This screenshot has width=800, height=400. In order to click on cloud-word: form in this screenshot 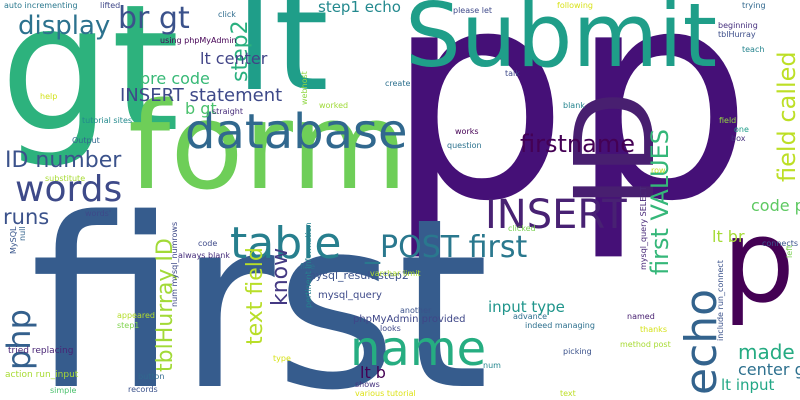, I will do `click(268, 147)`.